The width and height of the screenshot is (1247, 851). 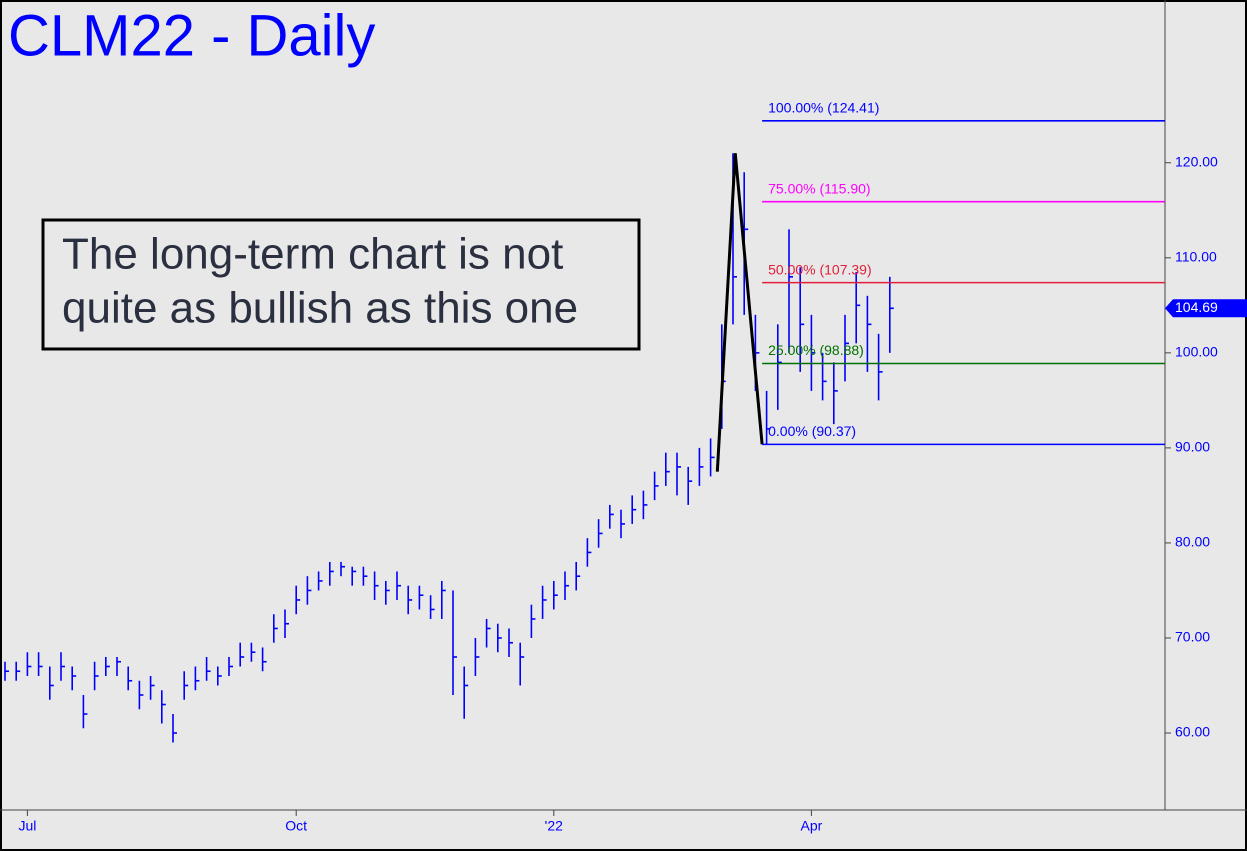 I want to click on y-tick-label: 100.00, so click(x=1196, y=352).